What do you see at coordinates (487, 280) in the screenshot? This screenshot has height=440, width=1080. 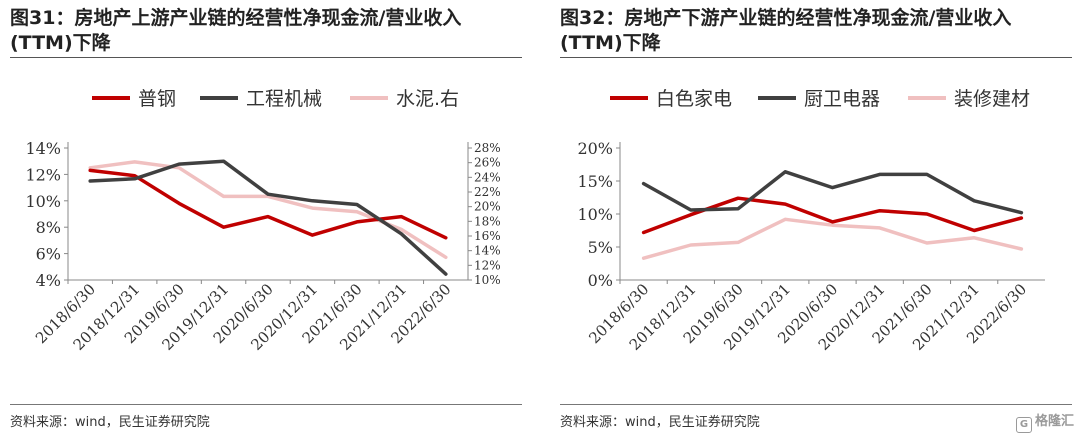 I see `y-right-tick-label: 10%` at bounding box center [487, 280].